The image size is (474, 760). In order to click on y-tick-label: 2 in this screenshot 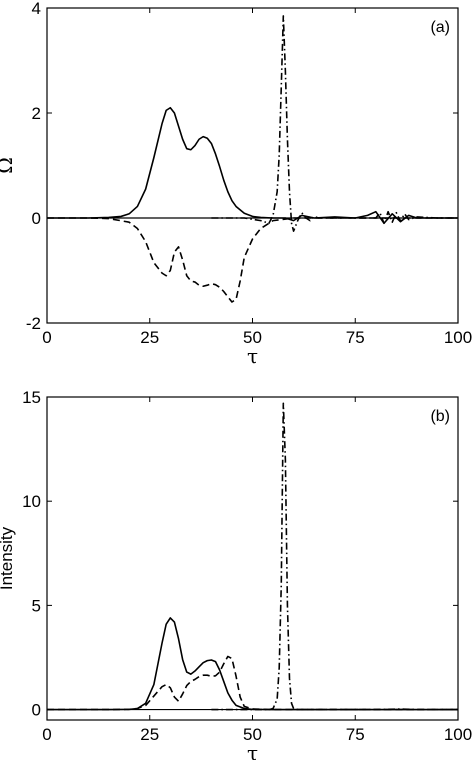, I will do `click(36, 113)`.